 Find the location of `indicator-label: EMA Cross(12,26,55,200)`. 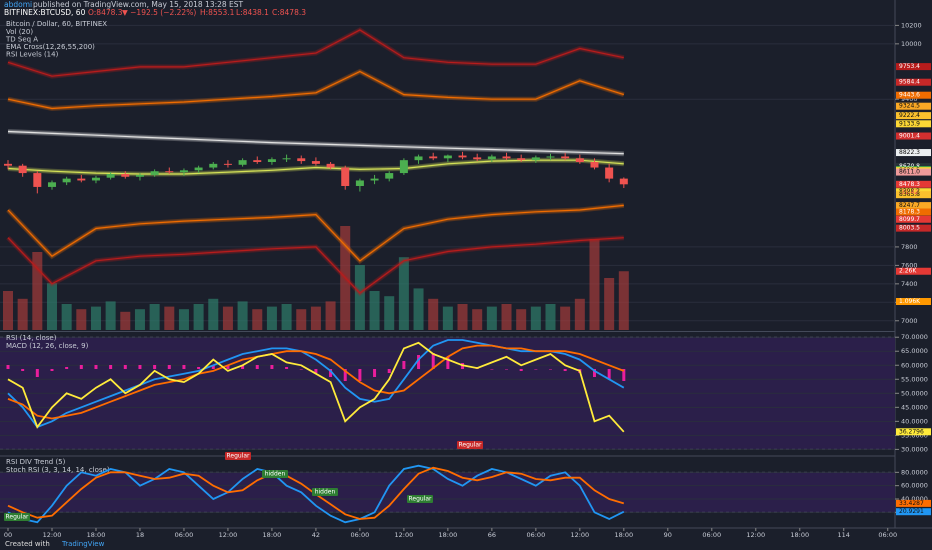

indicator-label: EMA Cross(12,26,55,200) is located at coordinates (50, 47).